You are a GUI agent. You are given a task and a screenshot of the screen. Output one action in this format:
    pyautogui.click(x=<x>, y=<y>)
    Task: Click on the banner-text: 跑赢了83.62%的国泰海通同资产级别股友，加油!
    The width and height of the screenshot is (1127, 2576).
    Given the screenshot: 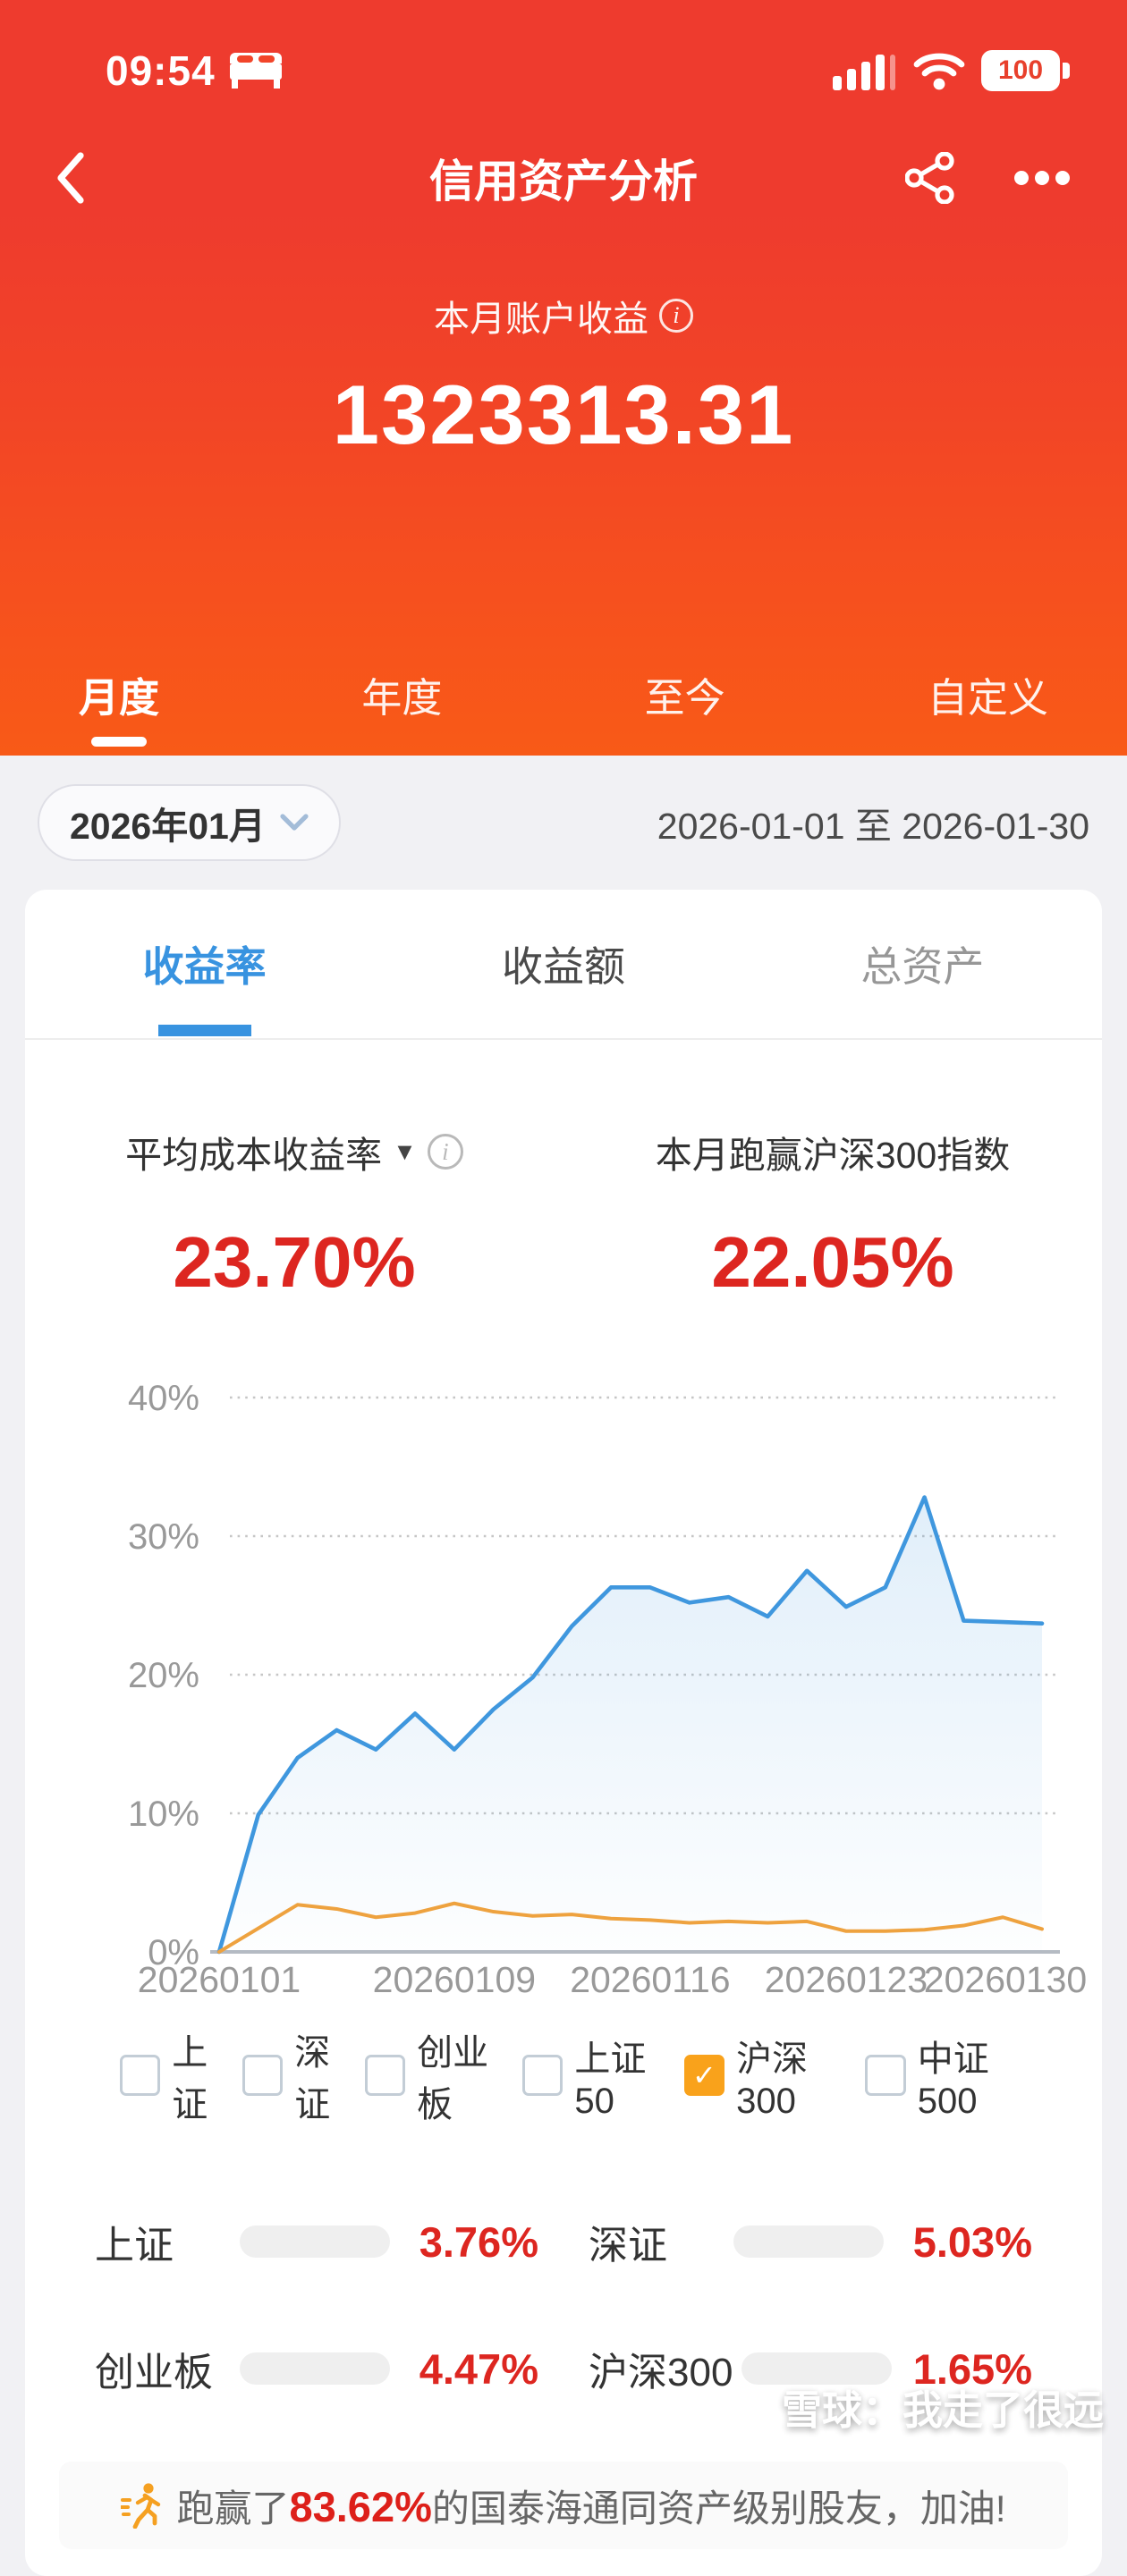 What is the action you would take?
    pyautogui.click(x=591, y=2506)
    